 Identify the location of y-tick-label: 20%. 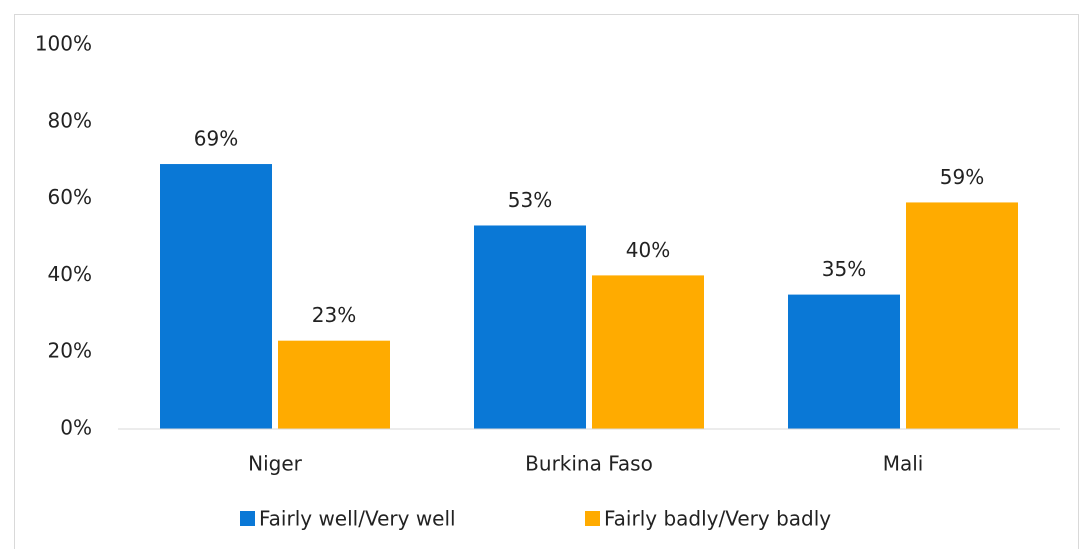
(70, 351).